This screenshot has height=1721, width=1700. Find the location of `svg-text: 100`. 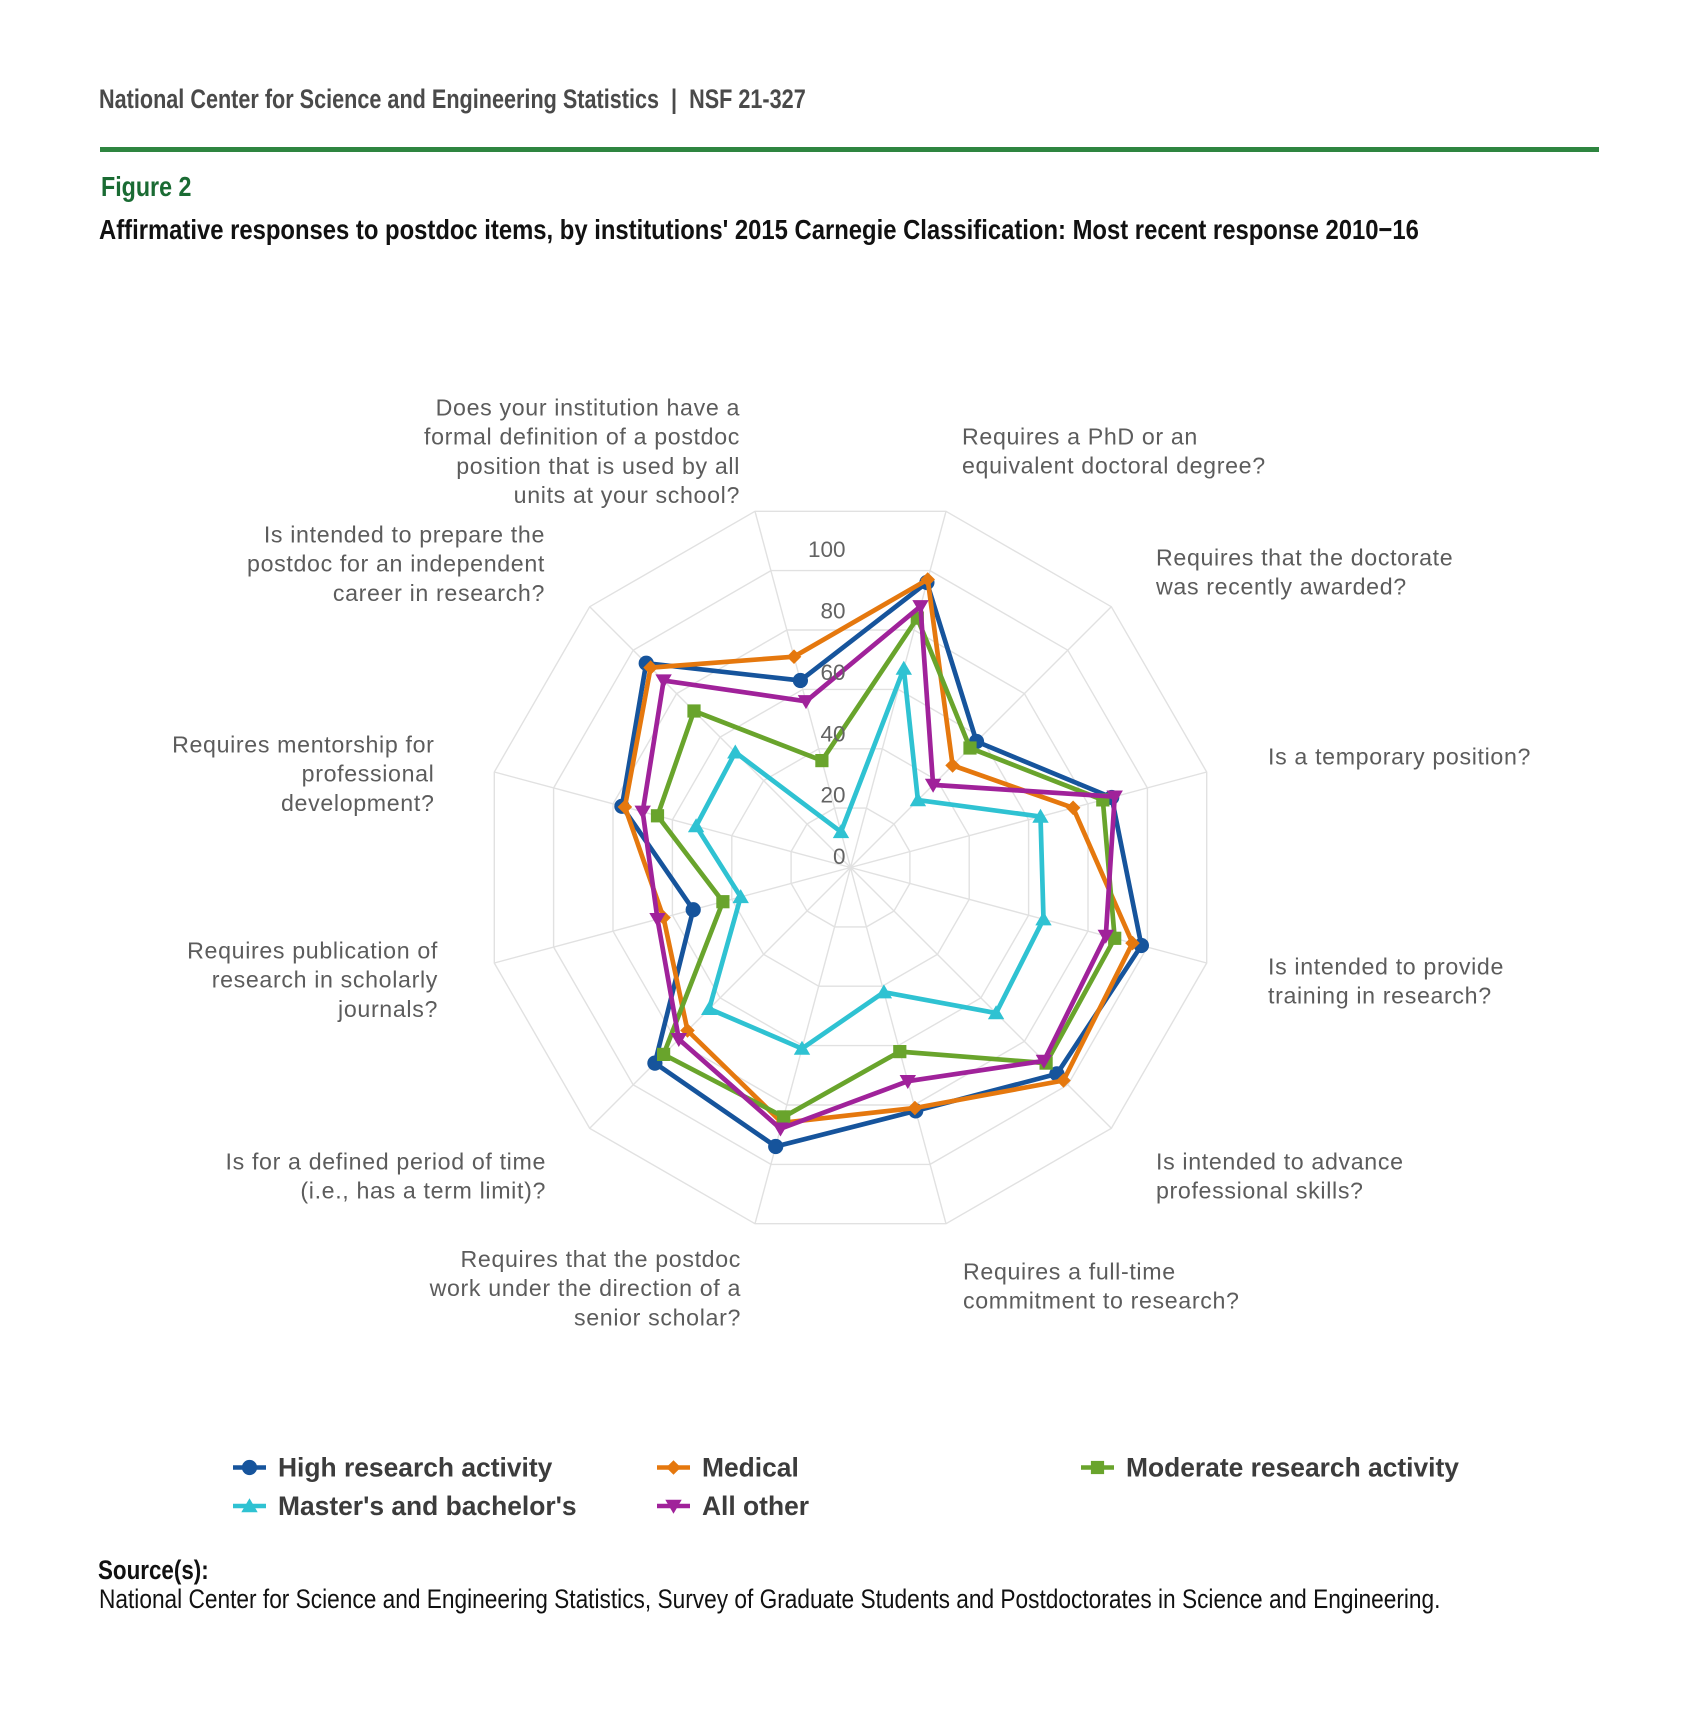

svg-text: 100 is located at coordinates (827, 549).